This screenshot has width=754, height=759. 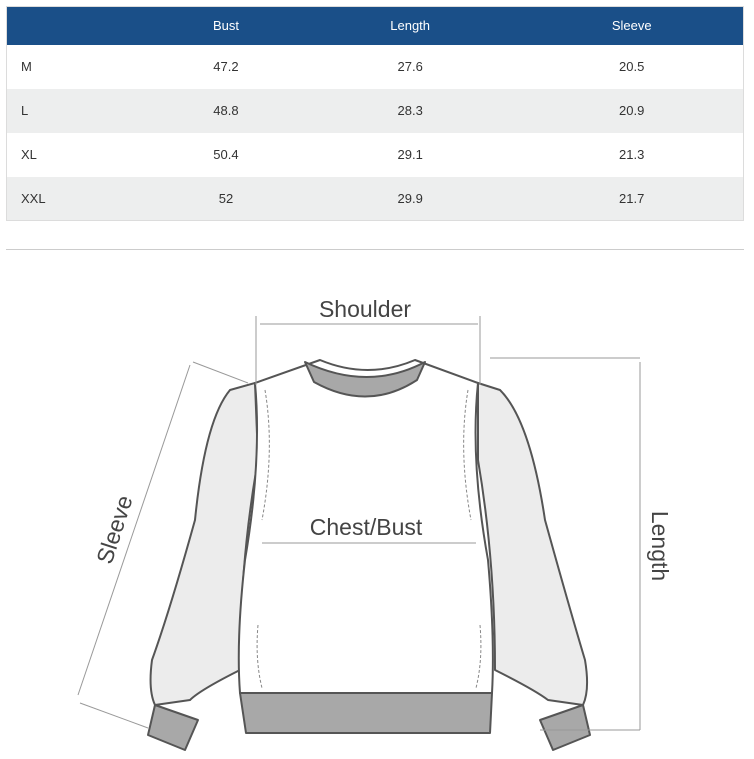 What do you see at coordinates (173, 727) in the screenshot?
I see `left-cuff` at bounding box center [173, 727].